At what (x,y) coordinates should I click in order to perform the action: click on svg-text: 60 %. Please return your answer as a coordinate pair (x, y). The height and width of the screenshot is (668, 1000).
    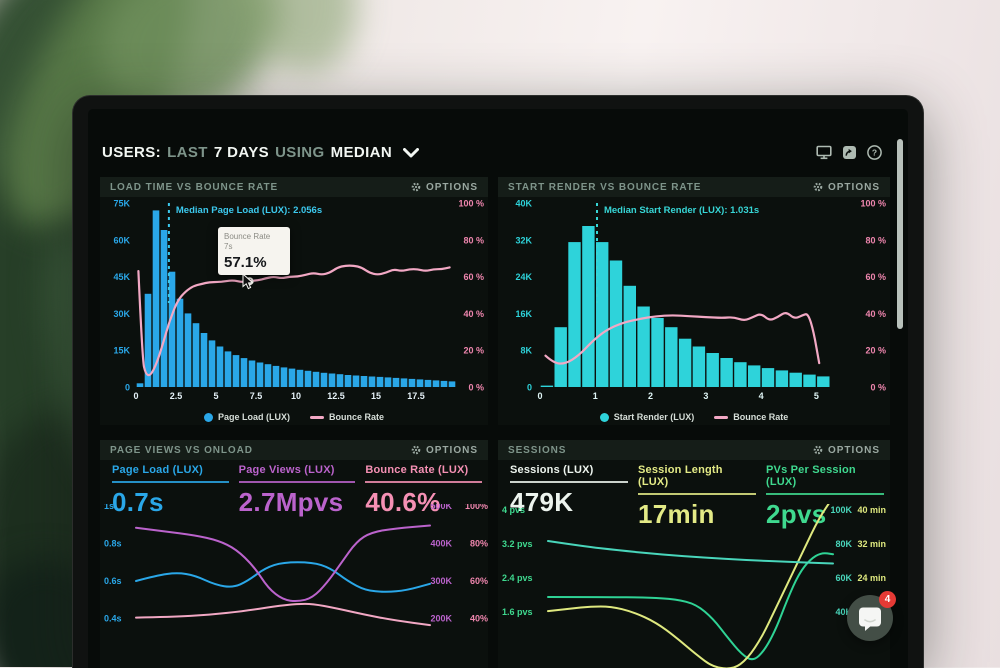
    Looking at the image, I should click on (875, 277).